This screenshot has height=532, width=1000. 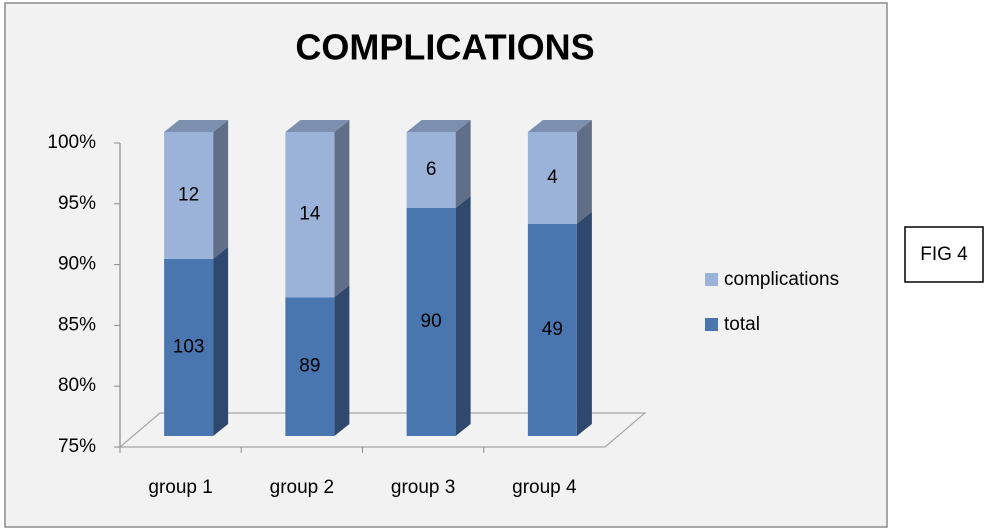 I want to click on annotation: FIG 4, so click(x=944, y=254).